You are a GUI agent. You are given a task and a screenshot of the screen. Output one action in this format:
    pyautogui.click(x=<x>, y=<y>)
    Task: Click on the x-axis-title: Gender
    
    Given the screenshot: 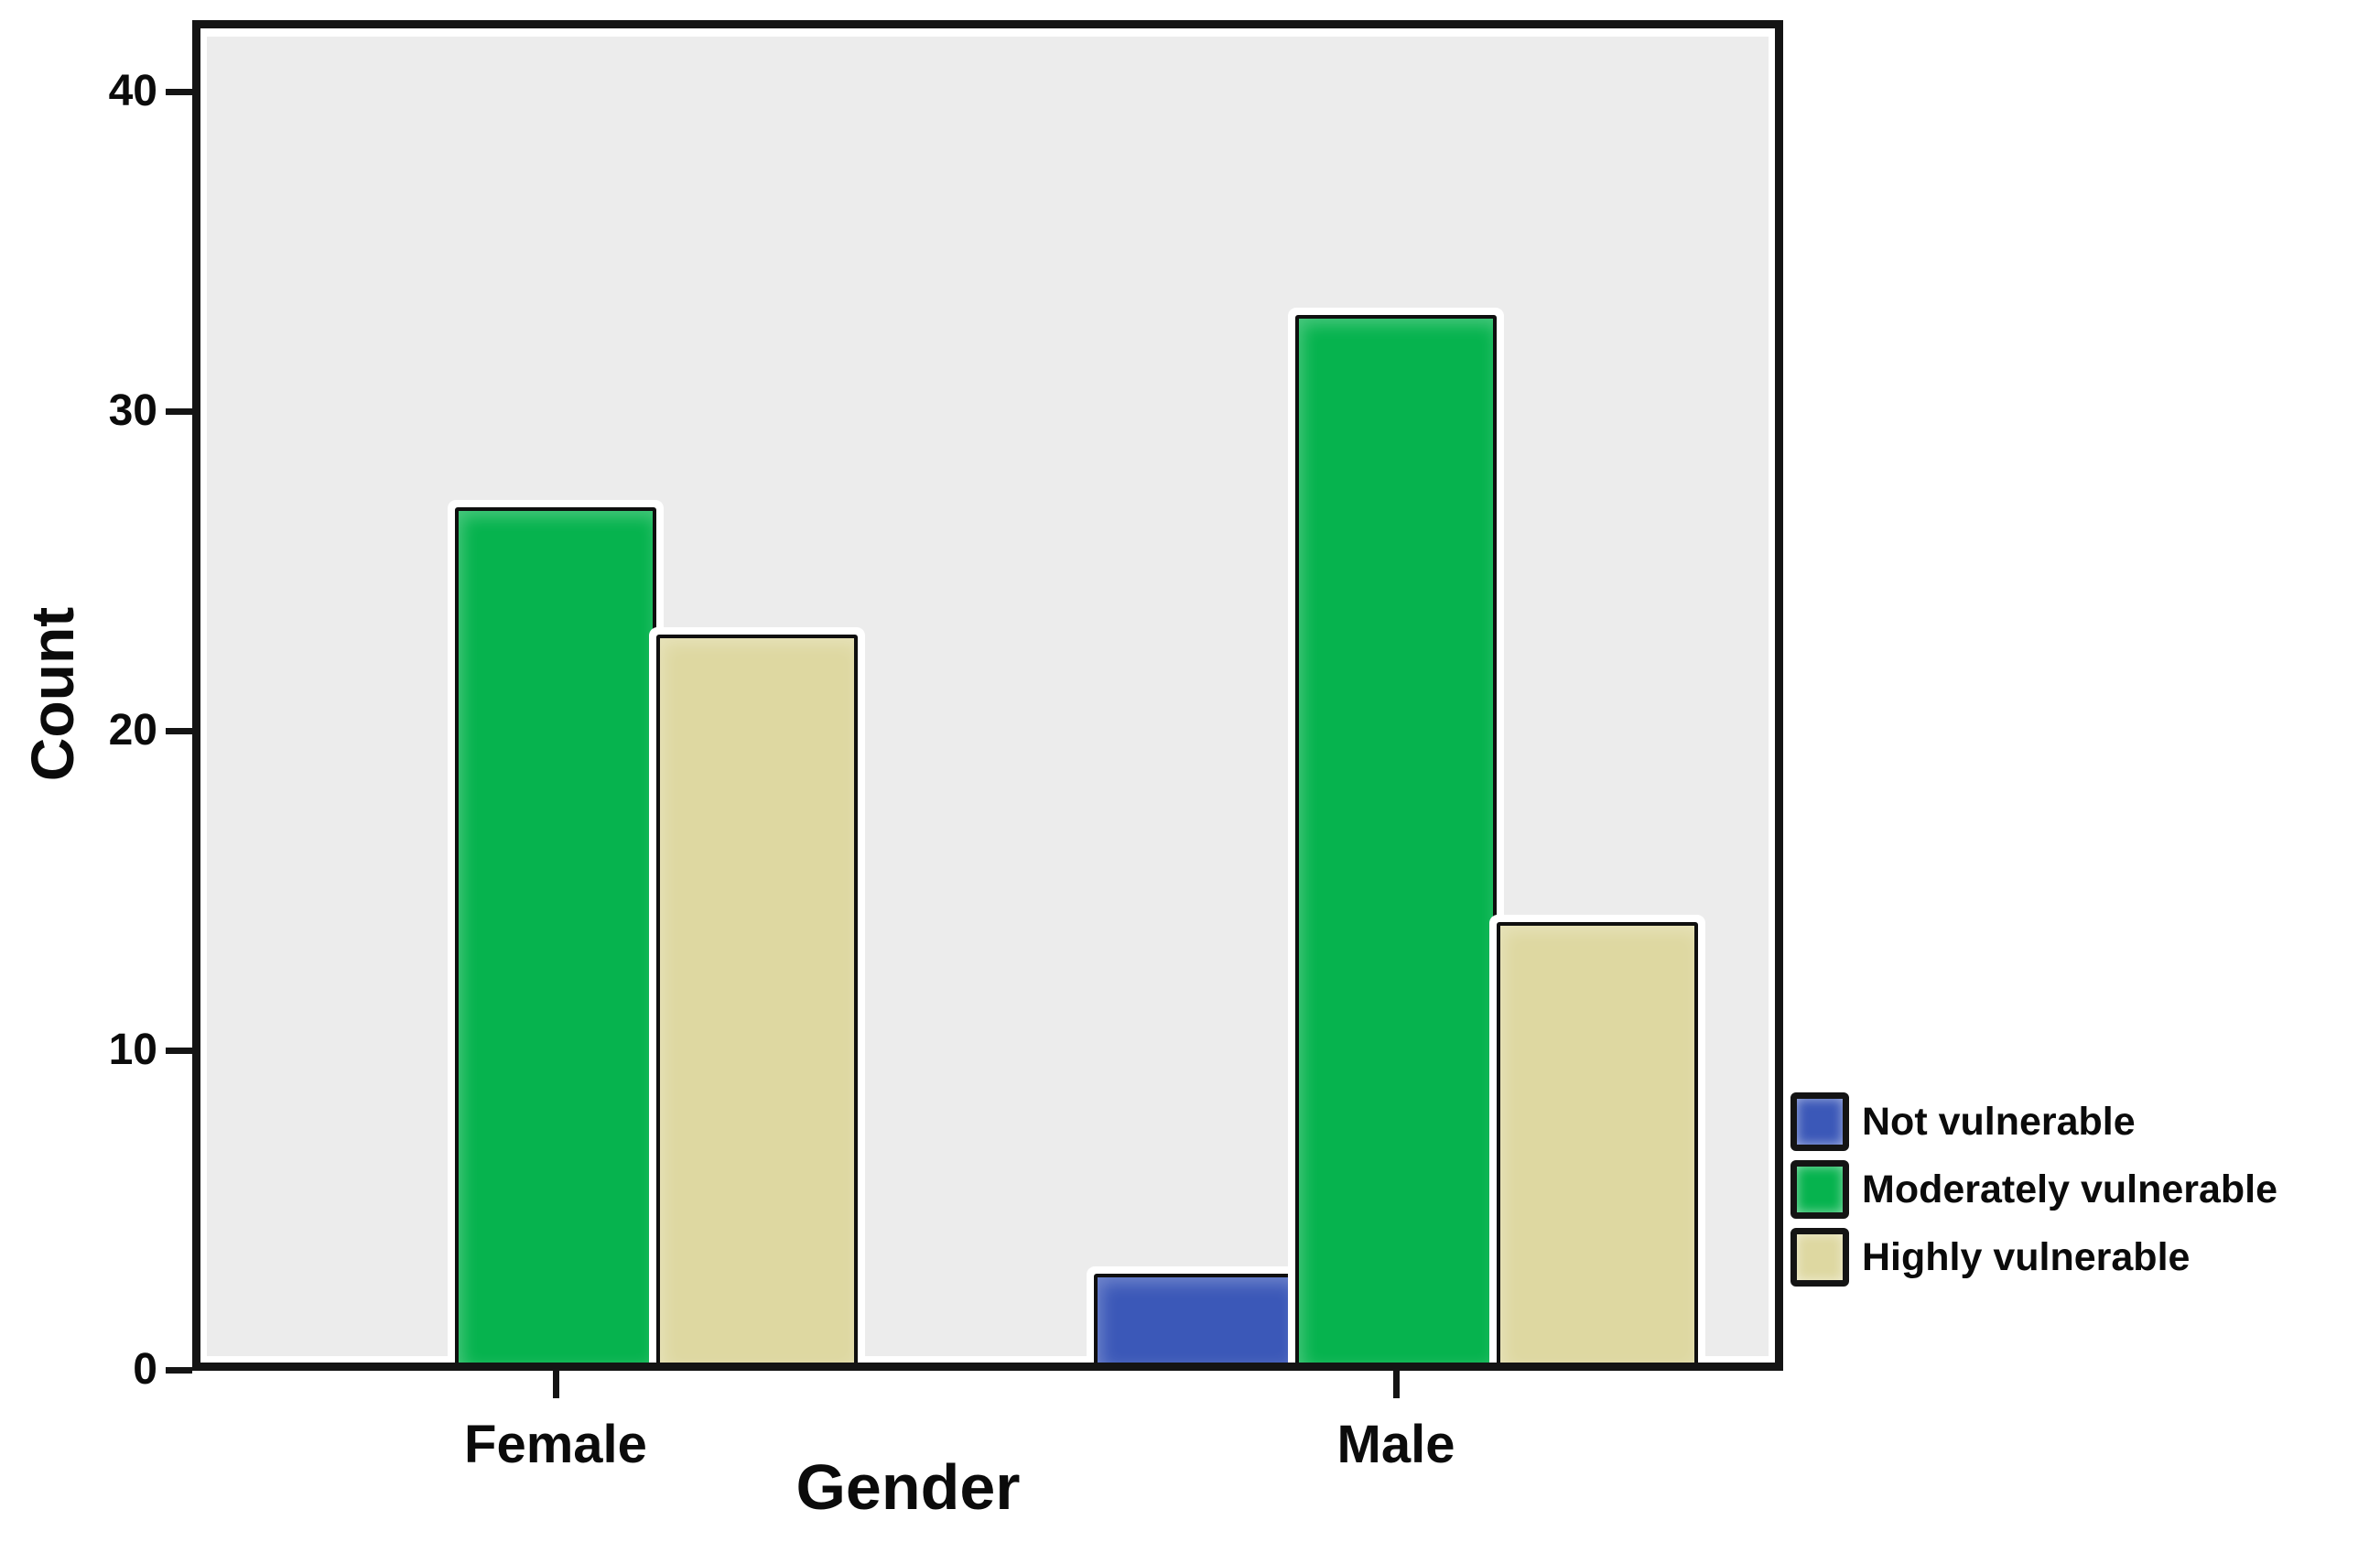 What is the action you would take?
    pyautogui.click(x=908, y=1487)
    